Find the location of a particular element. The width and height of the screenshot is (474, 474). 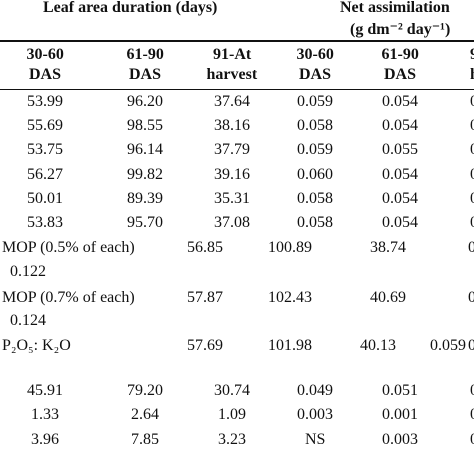

cell: 102.43 is located at coordinates (290, 297).